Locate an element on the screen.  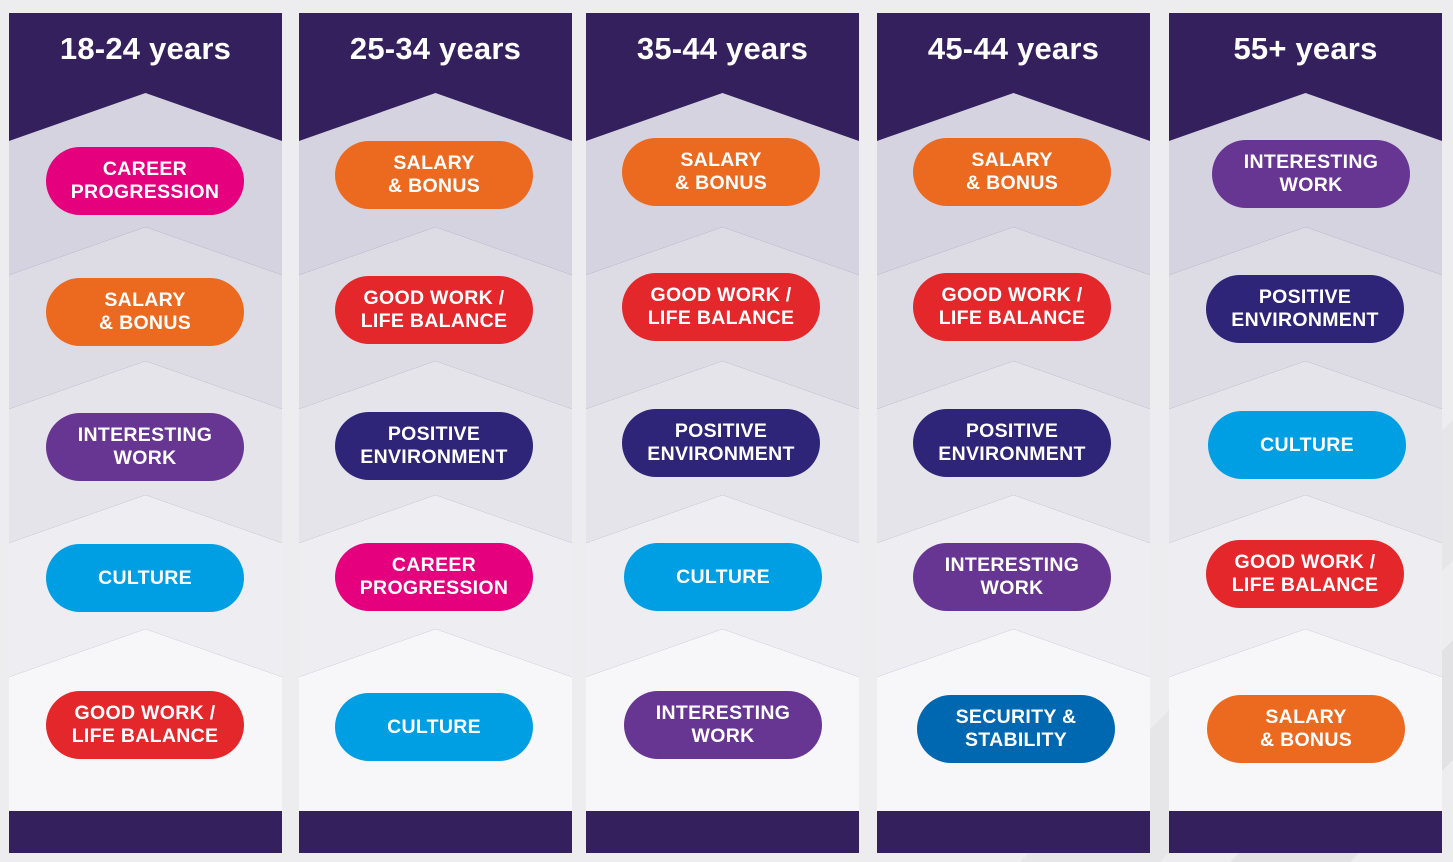
column-title: 18-24 years is located at coordinates (145, 48).